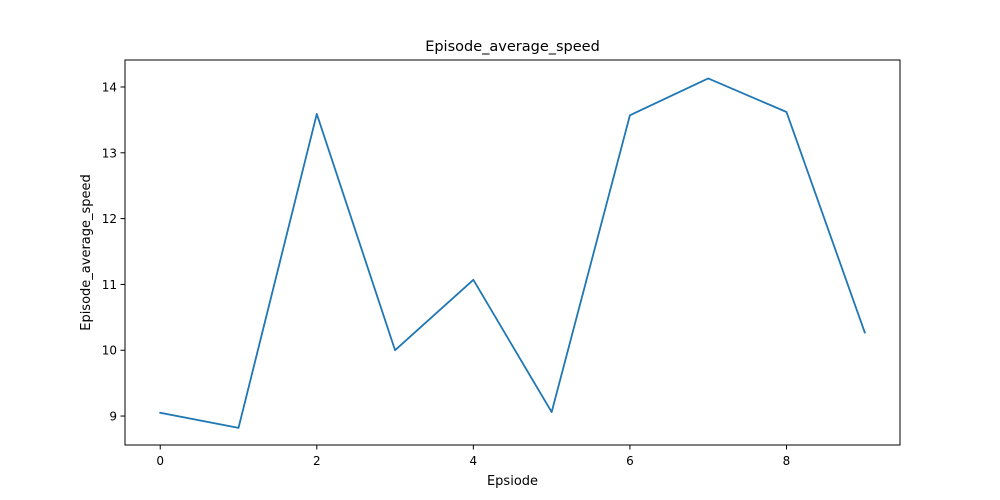 This screenshot has height=500, width=1000. What do you see at coordinates (630, 461) in the screenshot?
I see `x-tick-label: 6` at bounding box center [630, 461].